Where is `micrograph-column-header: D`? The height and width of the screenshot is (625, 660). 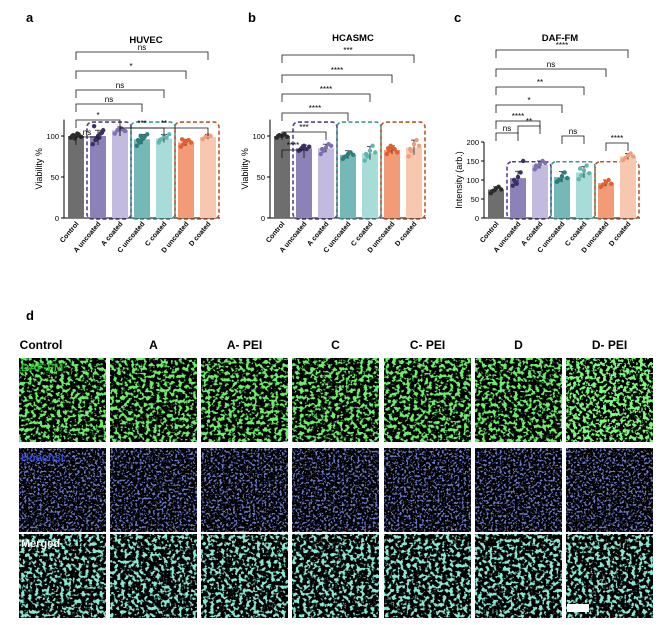
micrograph-column-header: D is located at coordinates (518, 345).